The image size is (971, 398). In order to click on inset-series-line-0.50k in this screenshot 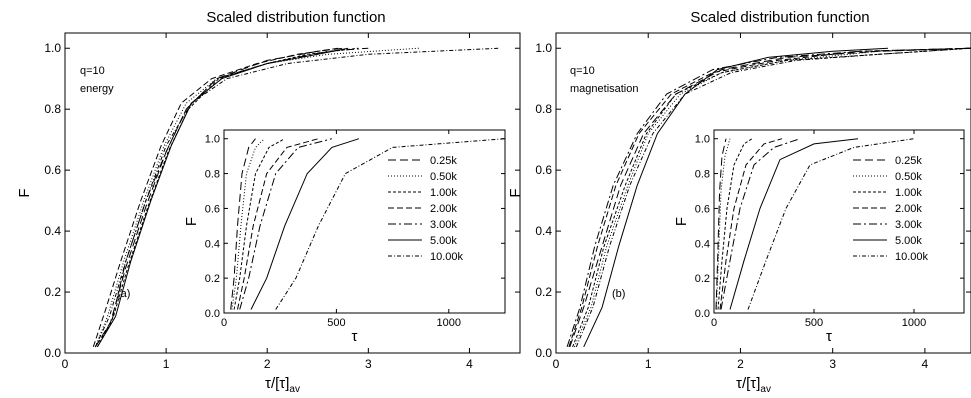, I will do `click(723, 224)`.